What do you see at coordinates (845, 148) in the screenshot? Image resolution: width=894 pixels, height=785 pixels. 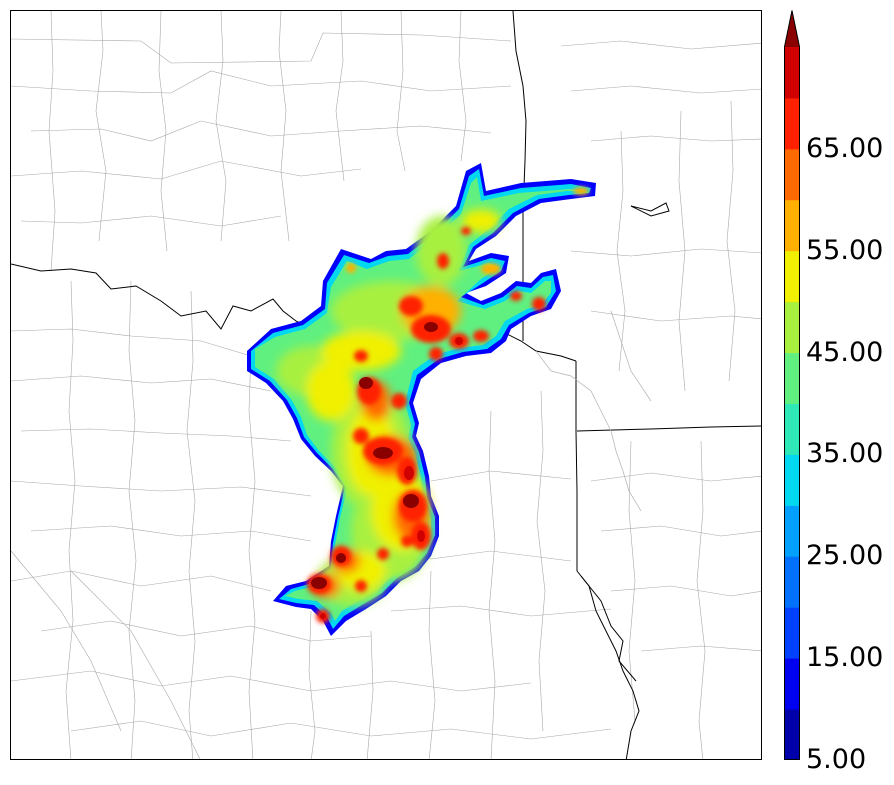 I see `colorbar-tick-label: 65.00` at bounding box center [845, 148].